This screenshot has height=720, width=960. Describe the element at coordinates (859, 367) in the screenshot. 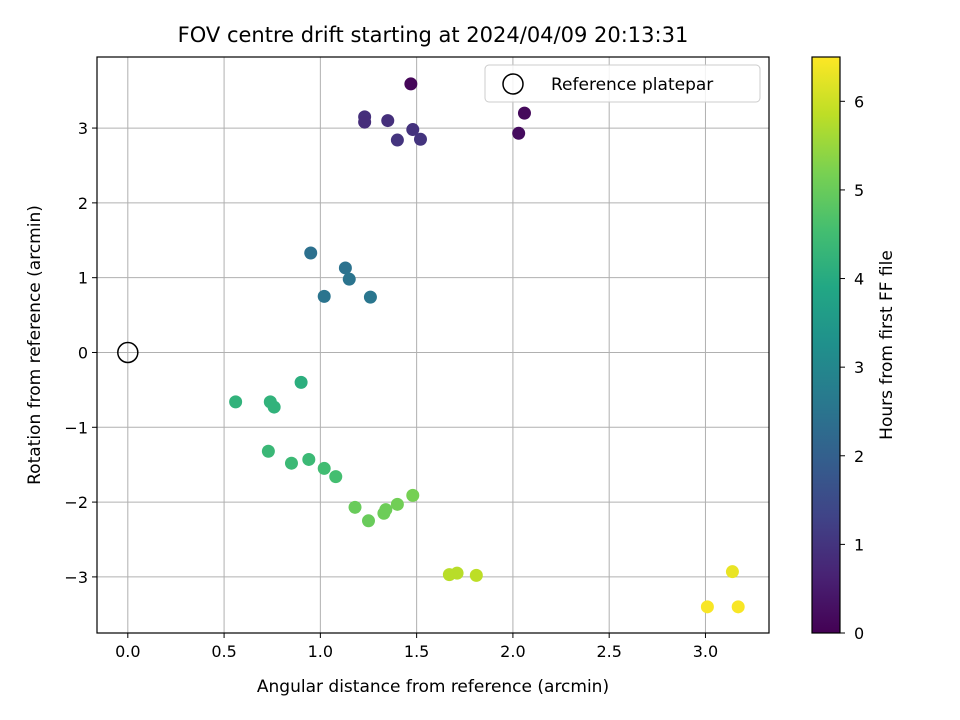

I see `colorbar-tick-label: 3` at that location.